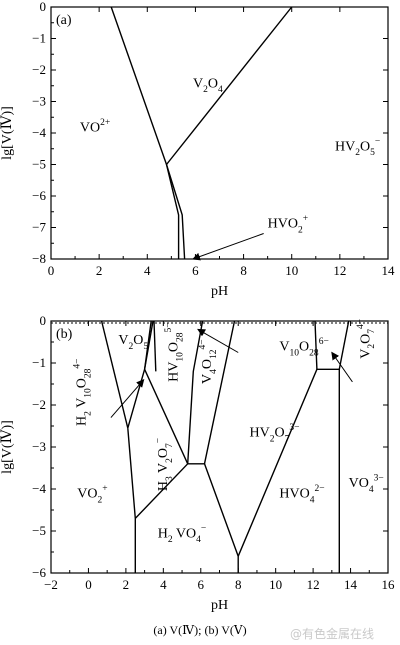  Describe the element at coordinates (208, 85) in the screenshot. I see `species-label: V2O4` at that location.